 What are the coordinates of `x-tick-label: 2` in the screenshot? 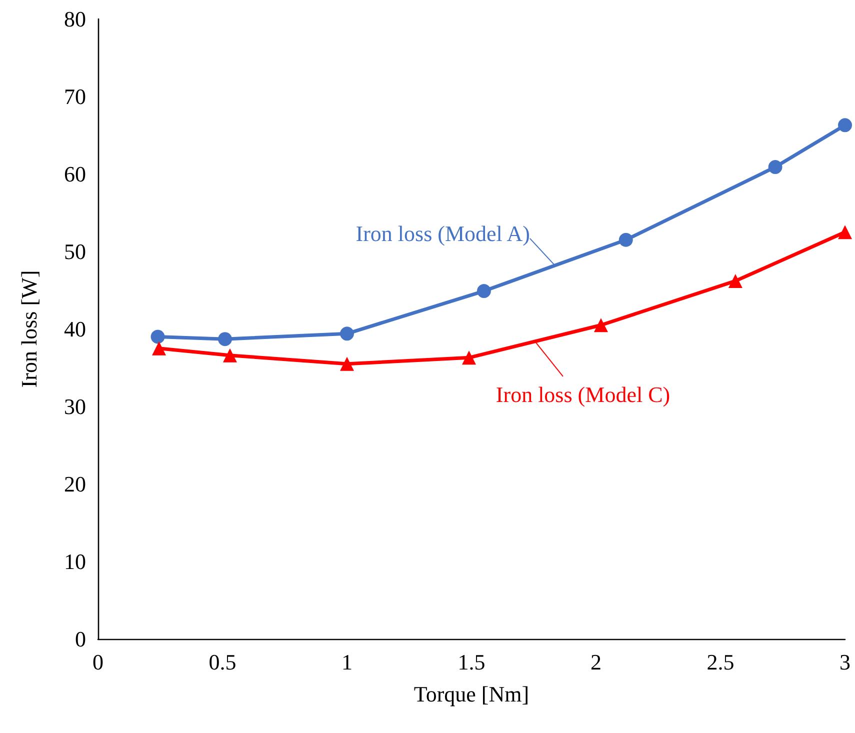 It's located at (596, 662).